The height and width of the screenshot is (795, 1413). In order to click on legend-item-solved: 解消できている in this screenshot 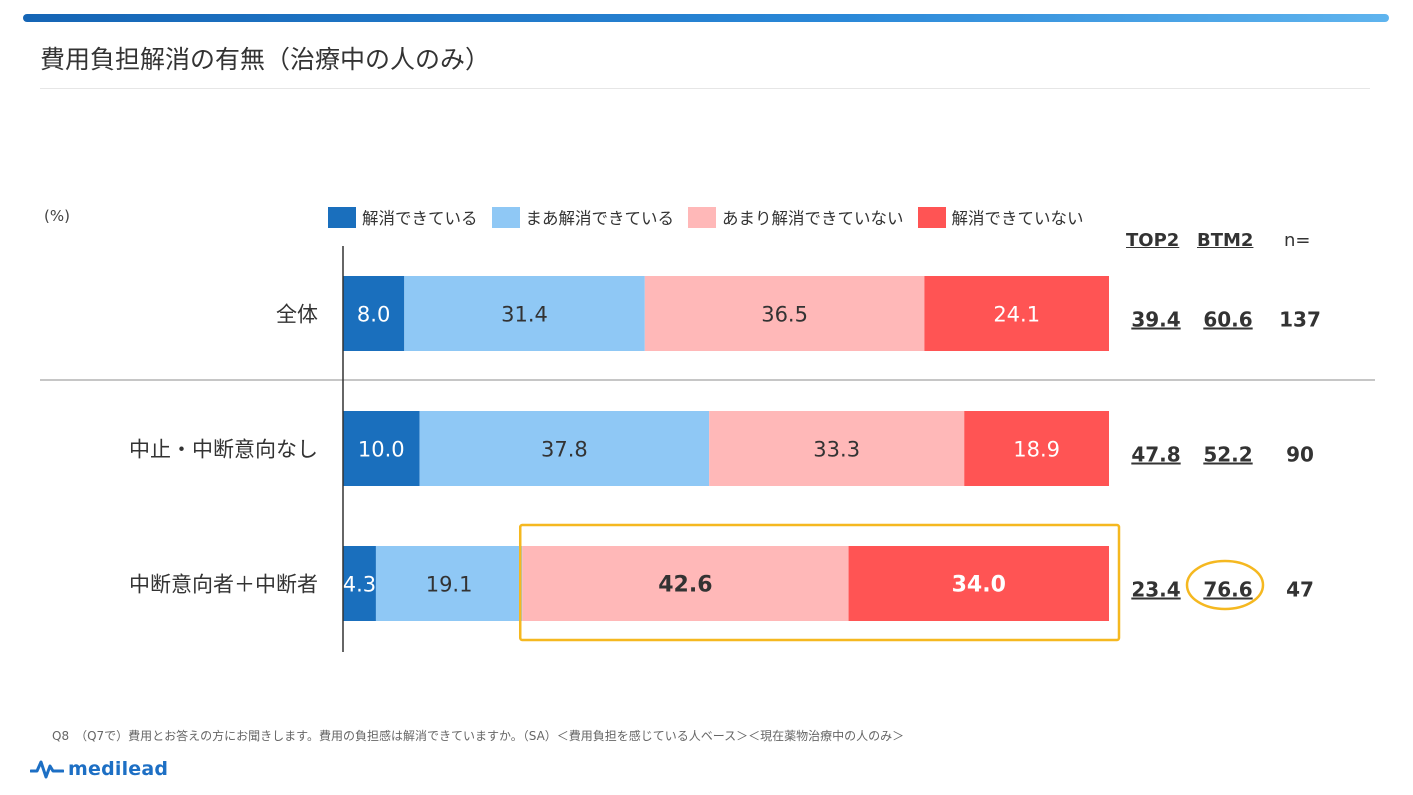, I will do `click(403, 217)`.